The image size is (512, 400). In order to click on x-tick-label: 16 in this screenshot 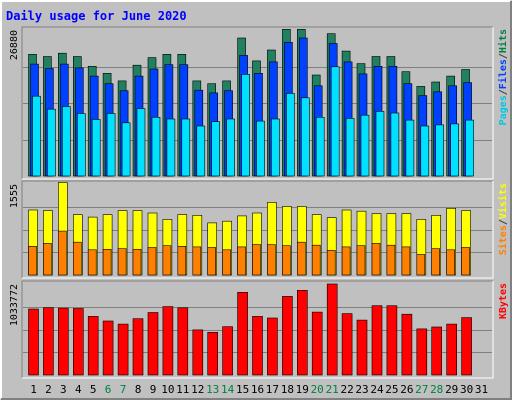, I will do `click(257, 389)`.